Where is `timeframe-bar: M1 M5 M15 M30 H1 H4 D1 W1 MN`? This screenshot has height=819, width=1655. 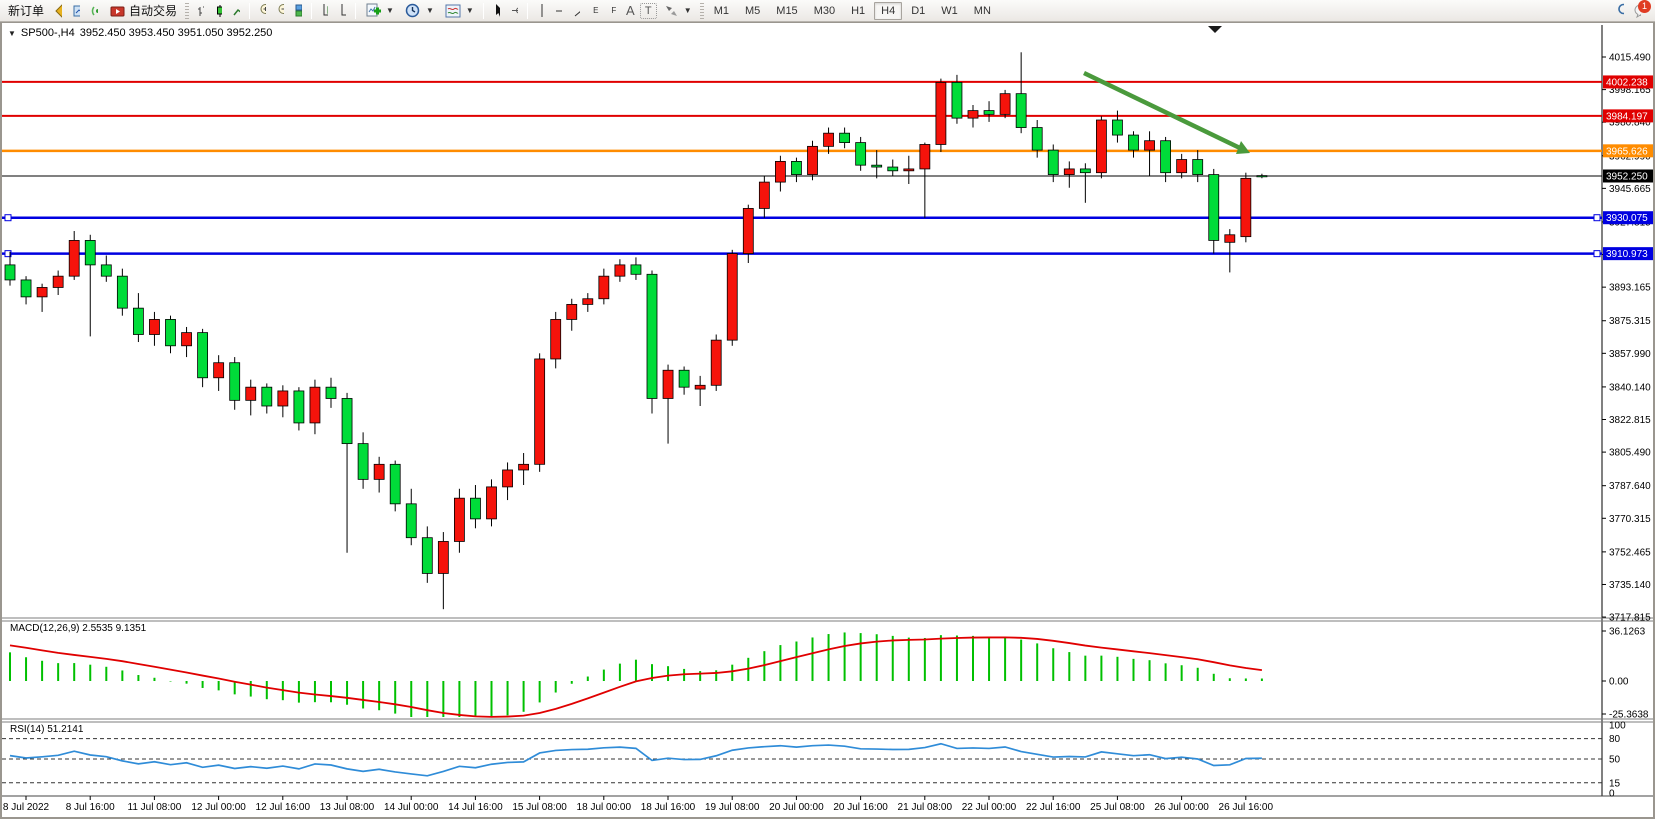
timeframe-bar: M1 M5 M15 M30 H1 H4 D1 W1 MN is located at coordinates (852, 10).